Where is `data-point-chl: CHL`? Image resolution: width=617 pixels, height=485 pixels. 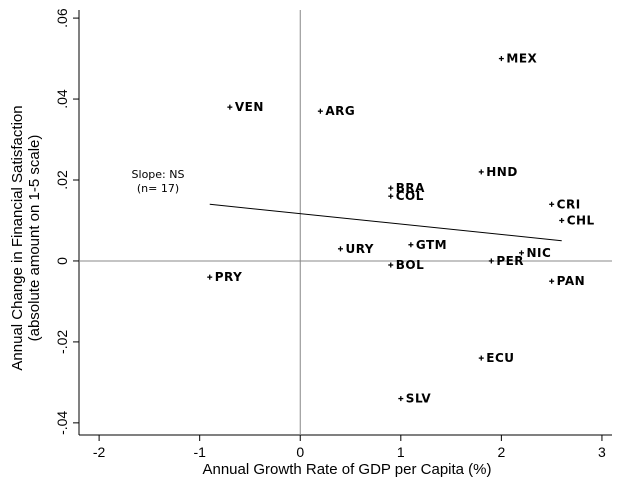
data-point-chl: CHL is located at coordinates (577, 220).